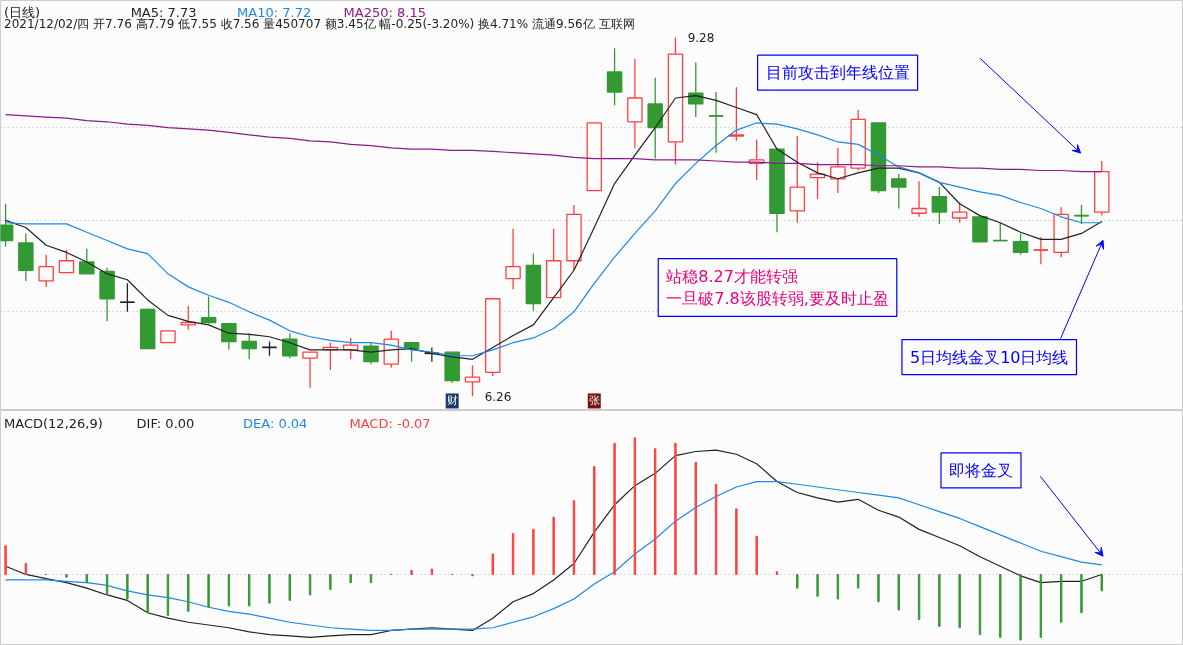  What do you see at coordinates (452, 401) in the screenshot?
I see `annotation: 财` at bounding box center [452, 401].